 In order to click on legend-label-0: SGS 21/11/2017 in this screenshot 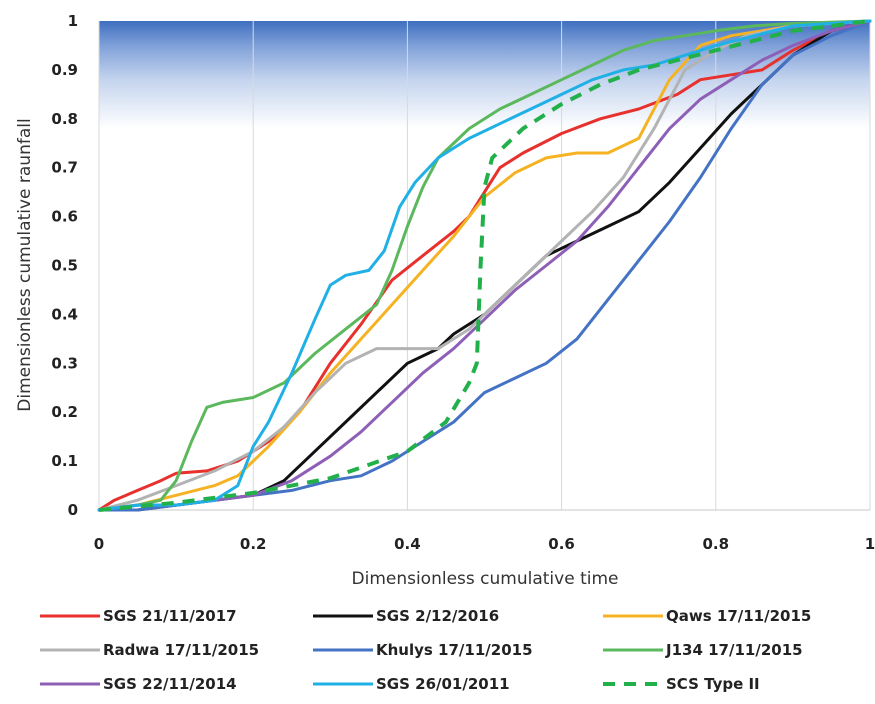, I will do `click(170, 616)`.